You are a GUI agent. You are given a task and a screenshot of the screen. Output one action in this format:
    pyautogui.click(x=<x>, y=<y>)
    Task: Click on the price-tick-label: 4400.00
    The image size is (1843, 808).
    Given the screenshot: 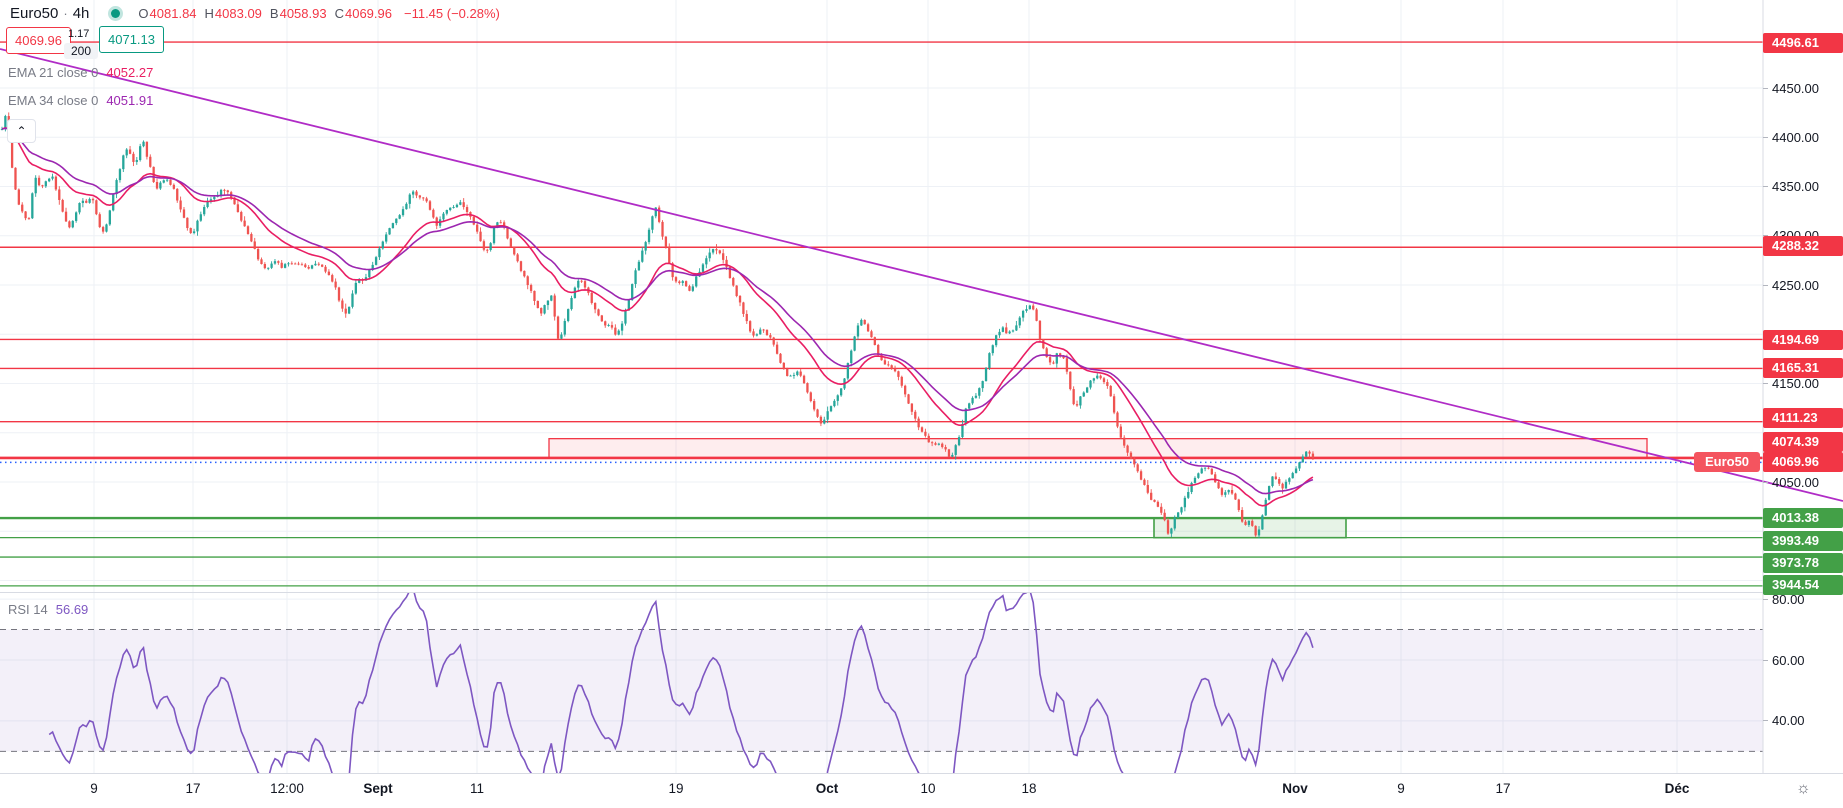 What is the action you would take?
    pyautogui.click(x=1803, y=137)
    